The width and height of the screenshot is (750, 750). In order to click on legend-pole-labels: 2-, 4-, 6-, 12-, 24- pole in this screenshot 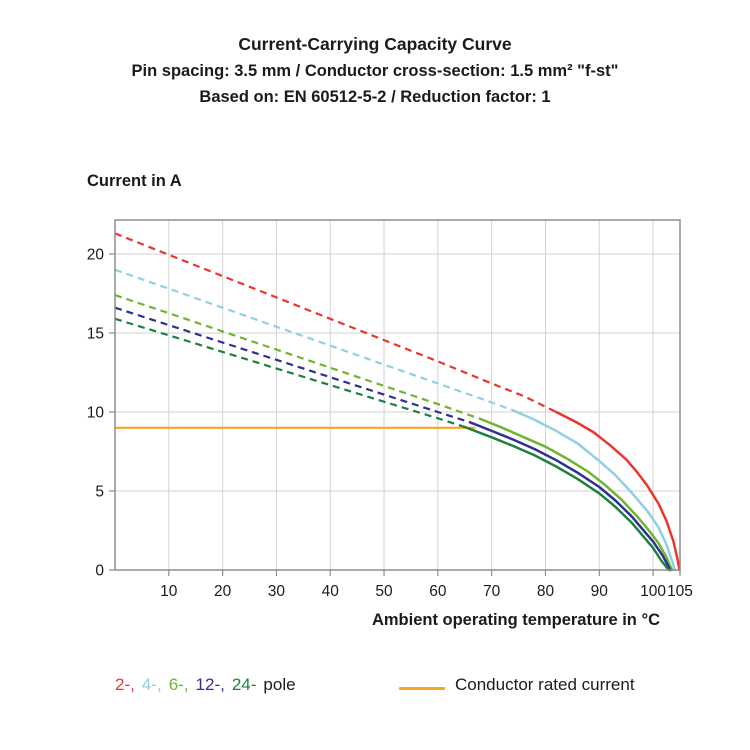, I will do `click(205, 685)`.